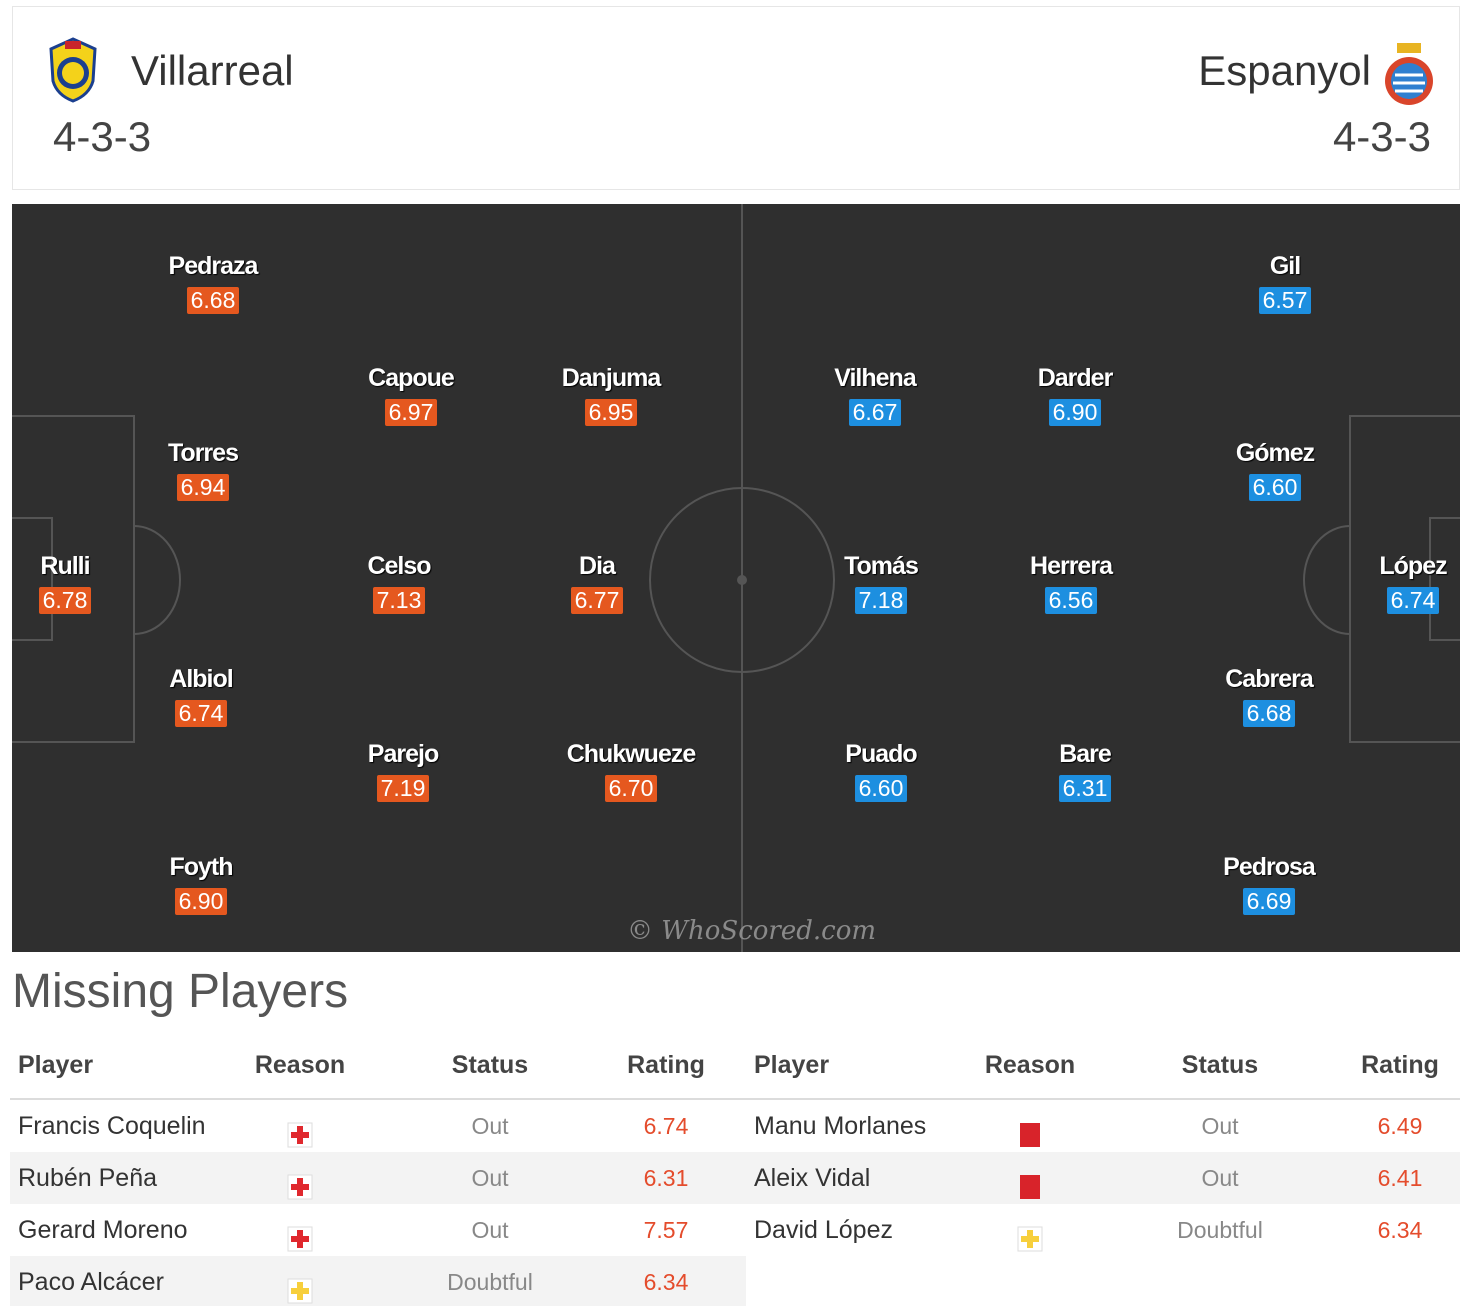  I want to click on player-name: Vilhena, so click(875, 378).